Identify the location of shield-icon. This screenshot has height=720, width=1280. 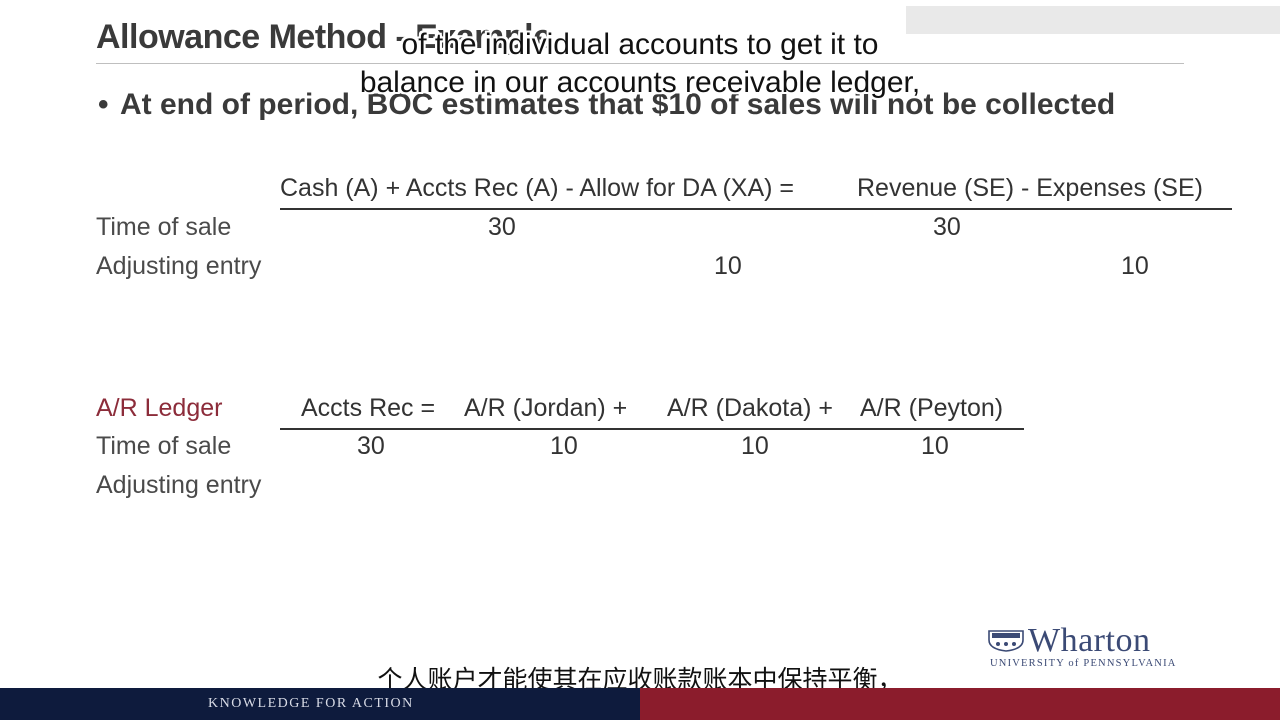
(1006, 641).